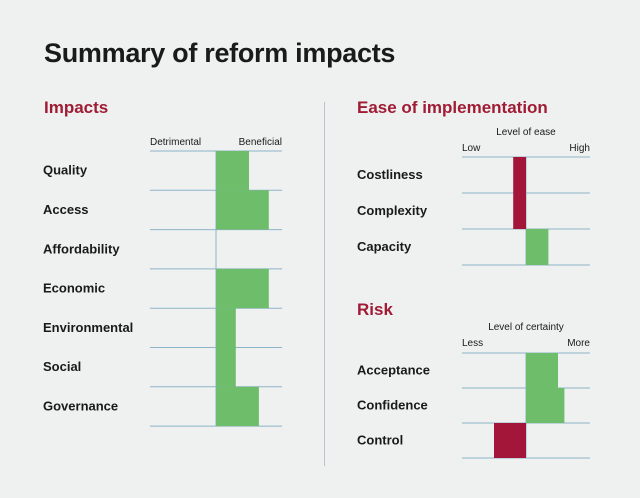 The image size is (640, 498). I want to click on risk-axis-title: Level of certainty, so click(526, 327).